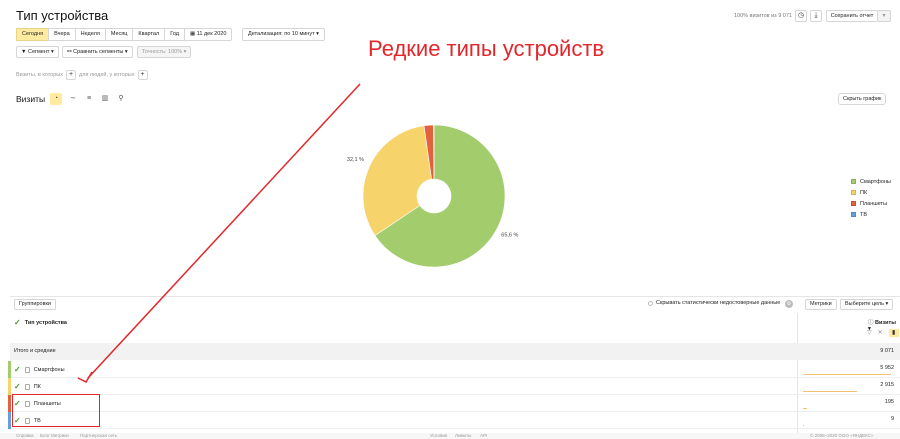 This screenshot has height=439, width=900. I want to click on accuracy-dropdown: Точность: 100% ▾, so click(164, 52).